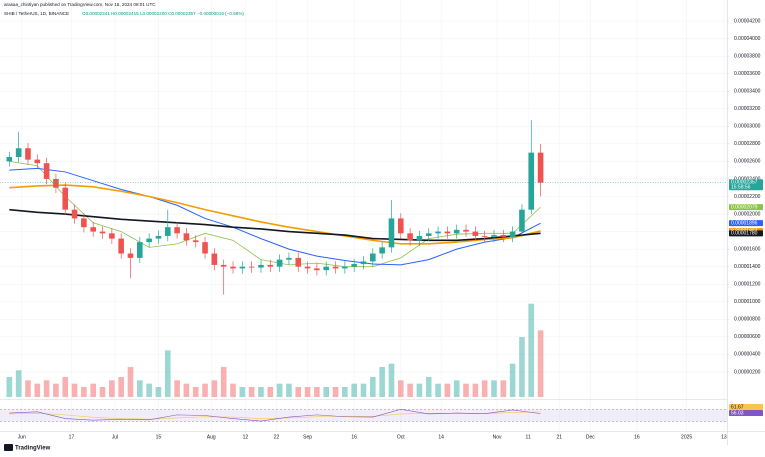  Describe the element at coordinates (747, 74) in the screenshot. I see `y-tick-label: 0.00003600` at that location.